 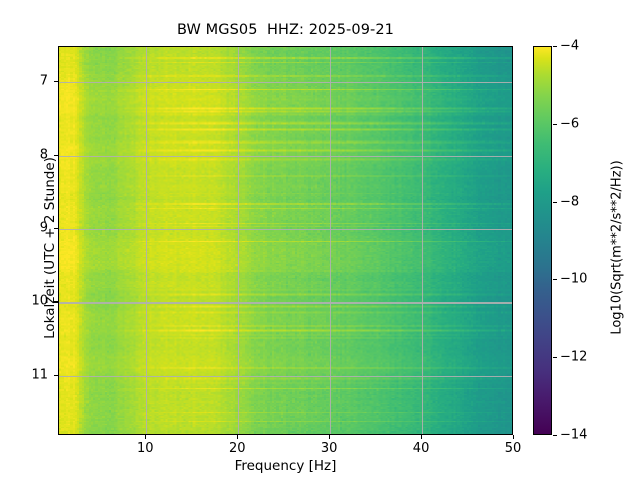 I want to click on x-tick-label: 50, so click(x=513, y=448).